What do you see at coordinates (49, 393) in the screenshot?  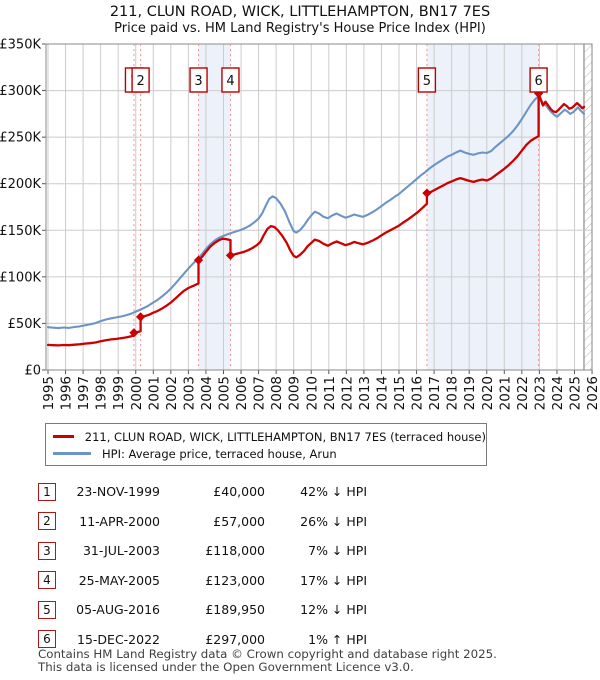 I see `svg-text: 1995` at bounding box center [49, 393].